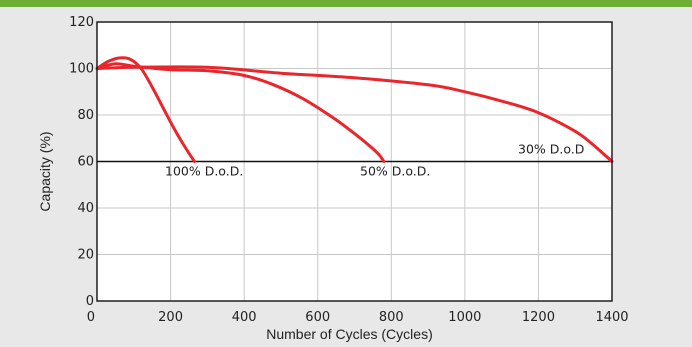  I want to click on x-tick-labels: 0 200 400 600 800 1000 1200 1400, so click(358, 317).